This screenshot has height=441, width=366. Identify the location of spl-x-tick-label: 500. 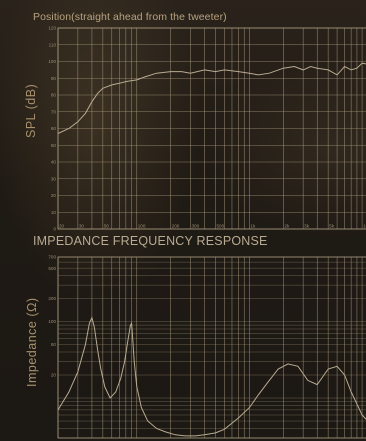
(221, 226).